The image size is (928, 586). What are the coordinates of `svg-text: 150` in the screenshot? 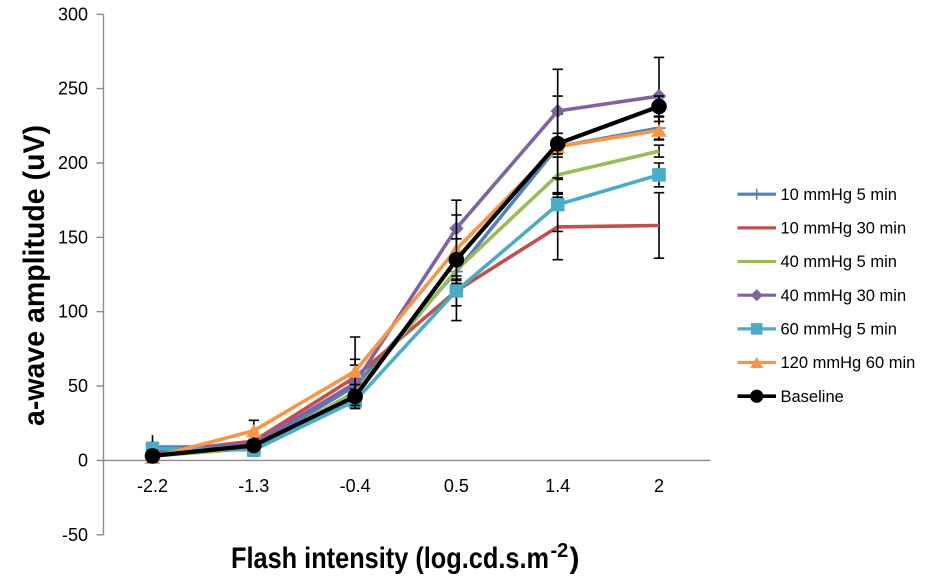 It's located at (73, 237).